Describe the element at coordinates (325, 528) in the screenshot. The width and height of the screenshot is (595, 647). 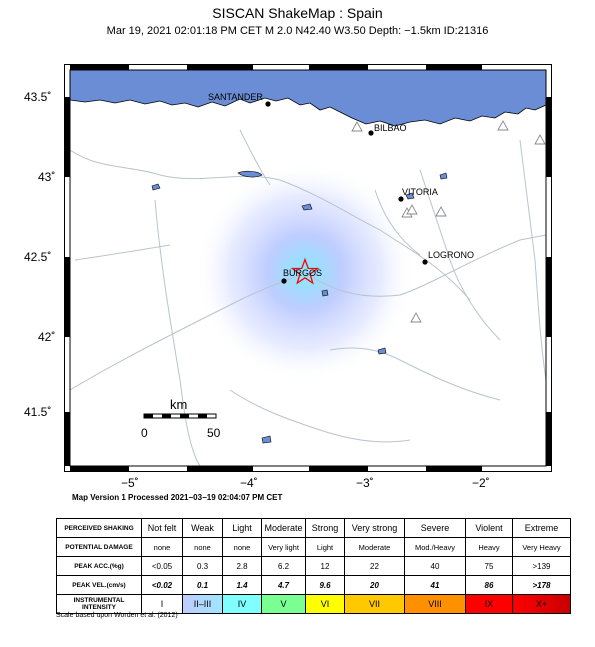
I see `legend-cell: Strong` at that location.